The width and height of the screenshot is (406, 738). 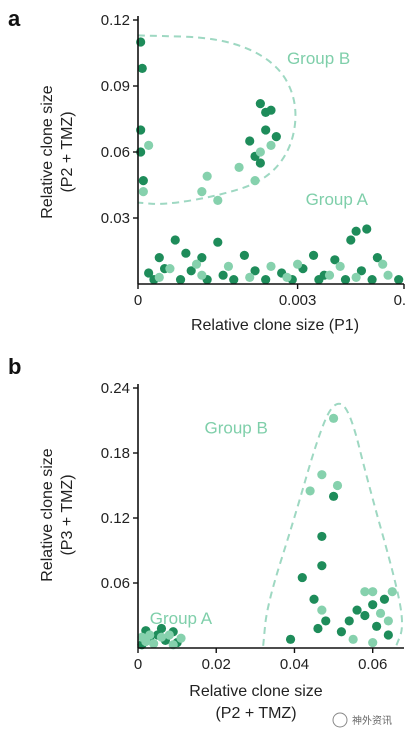 What do you see at coordinates (115, 218) in the screenshot?
I see `y-tick-label: 0.03` at bounding box center [115, 218].